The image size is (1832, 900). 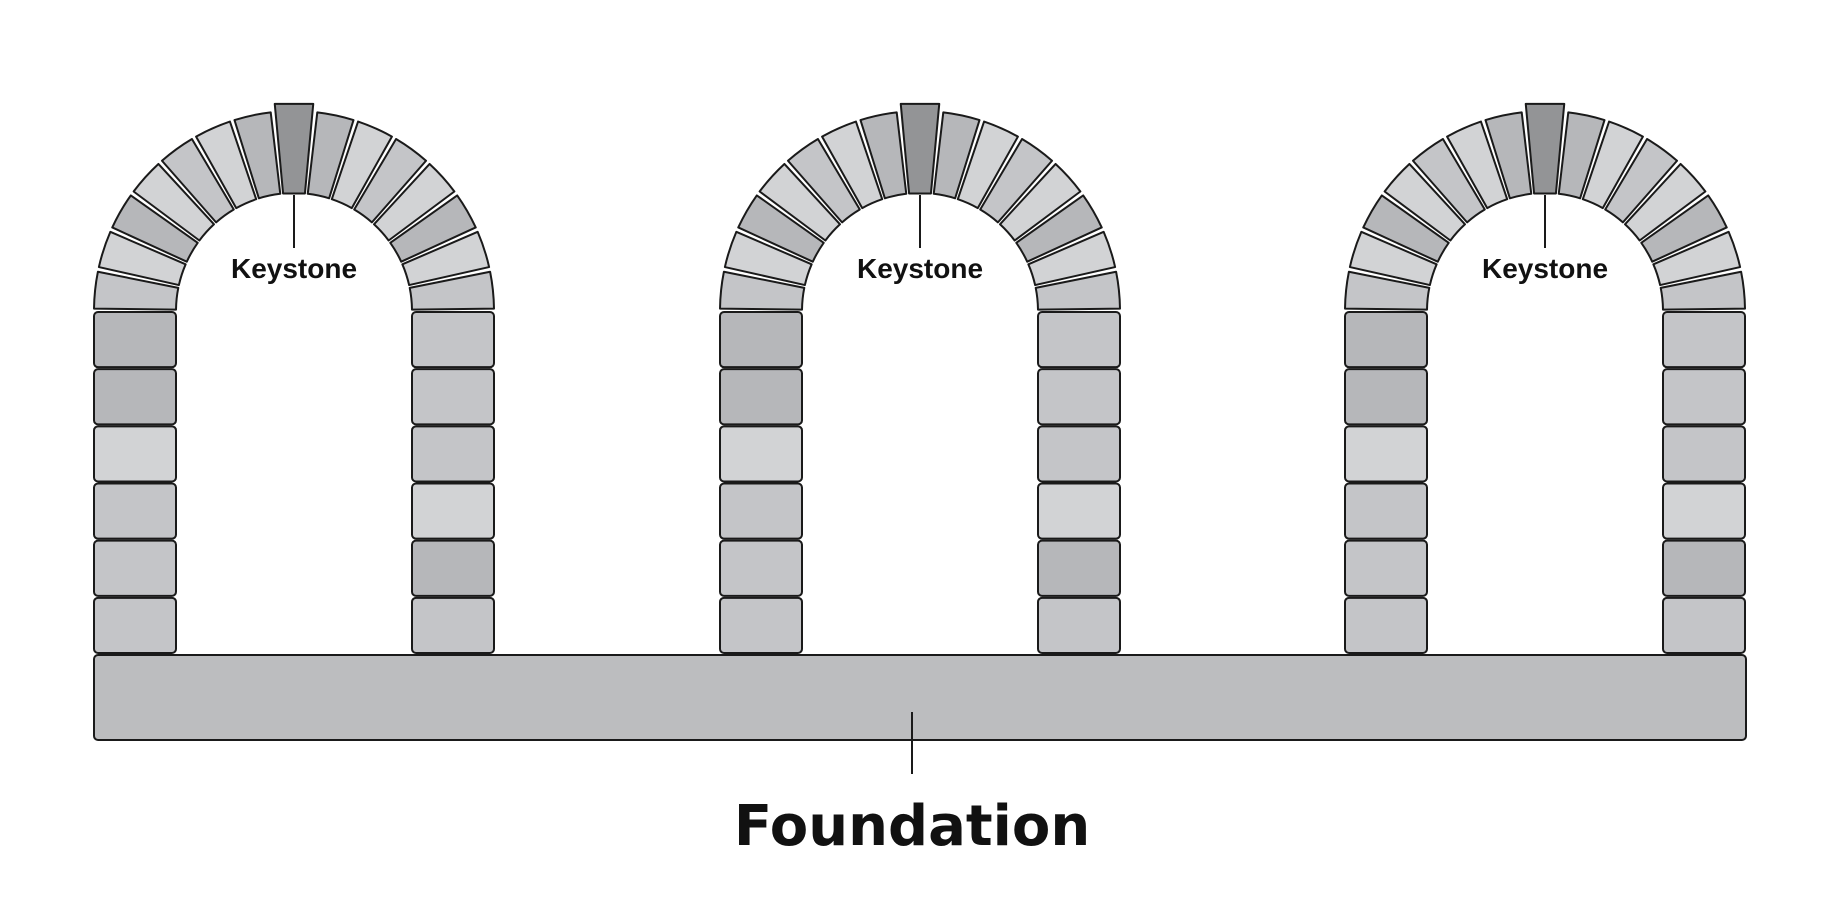 I want to click on foundation-block, so click(x=920, y=697).